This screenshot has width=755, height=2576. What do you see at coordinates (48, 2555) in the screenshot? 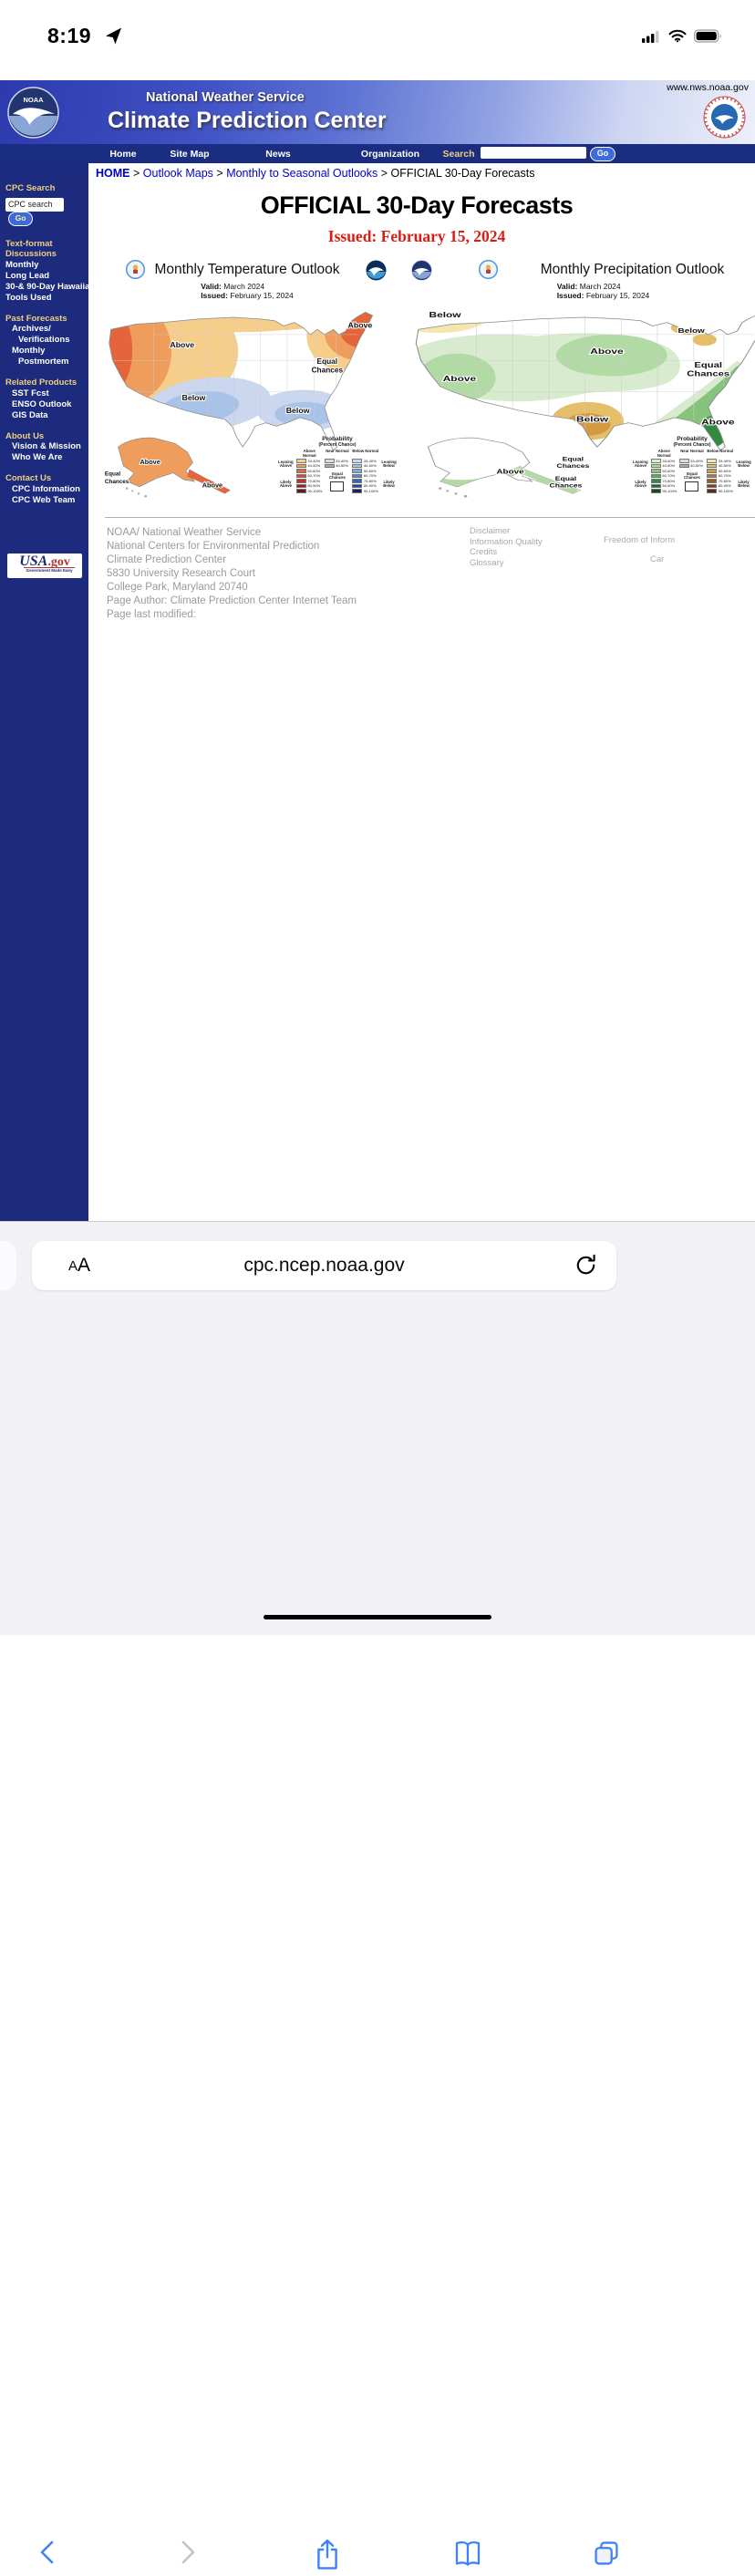
I see `back-icon` at bounding box center [48, 2555].